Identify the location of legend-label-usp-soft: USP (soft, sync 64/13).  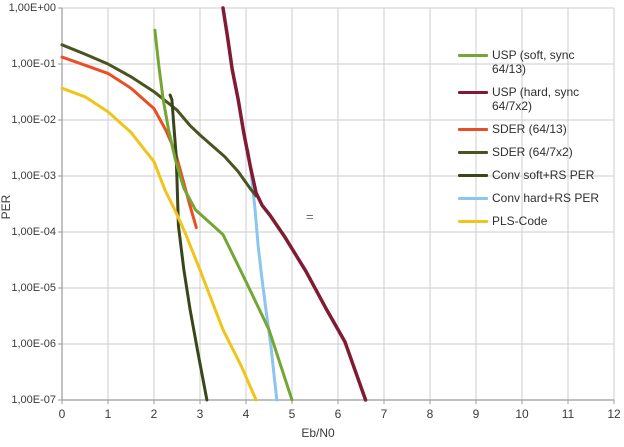
(533, 62).